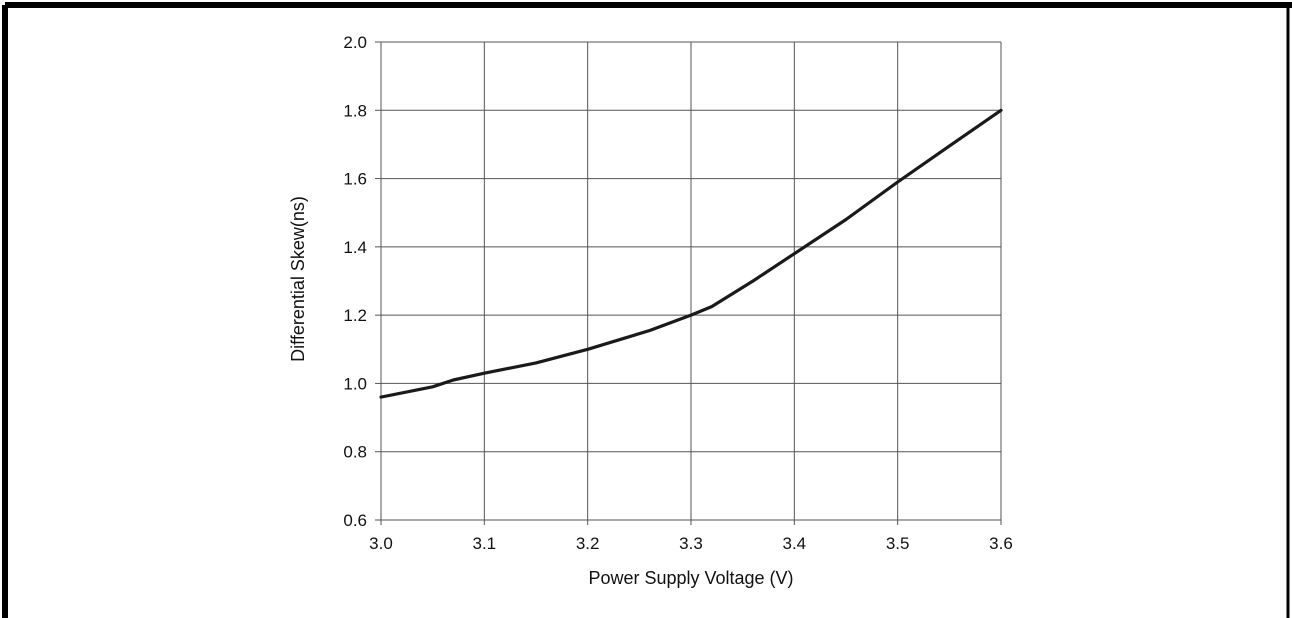 The height and width of the screenshot is (618, 1292). What do you see at coordinates (588, 543) in the screenshot?
I see `x-tick-label: 3.2` at bounding box center [588, 543].